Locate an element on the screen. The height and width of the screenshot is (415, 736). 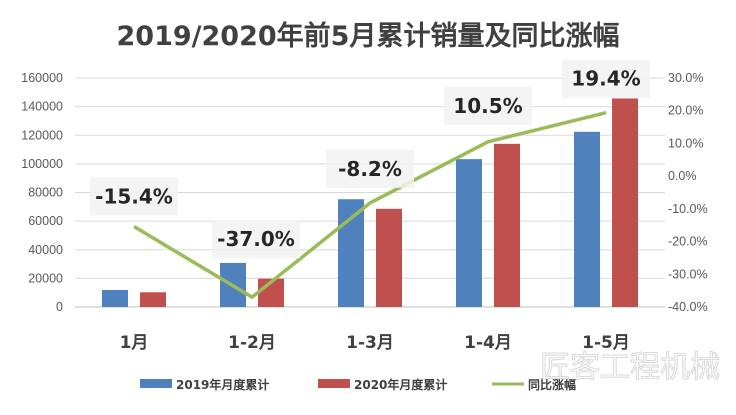
category-label: 1-4月 is located at coordinates (488, 343).